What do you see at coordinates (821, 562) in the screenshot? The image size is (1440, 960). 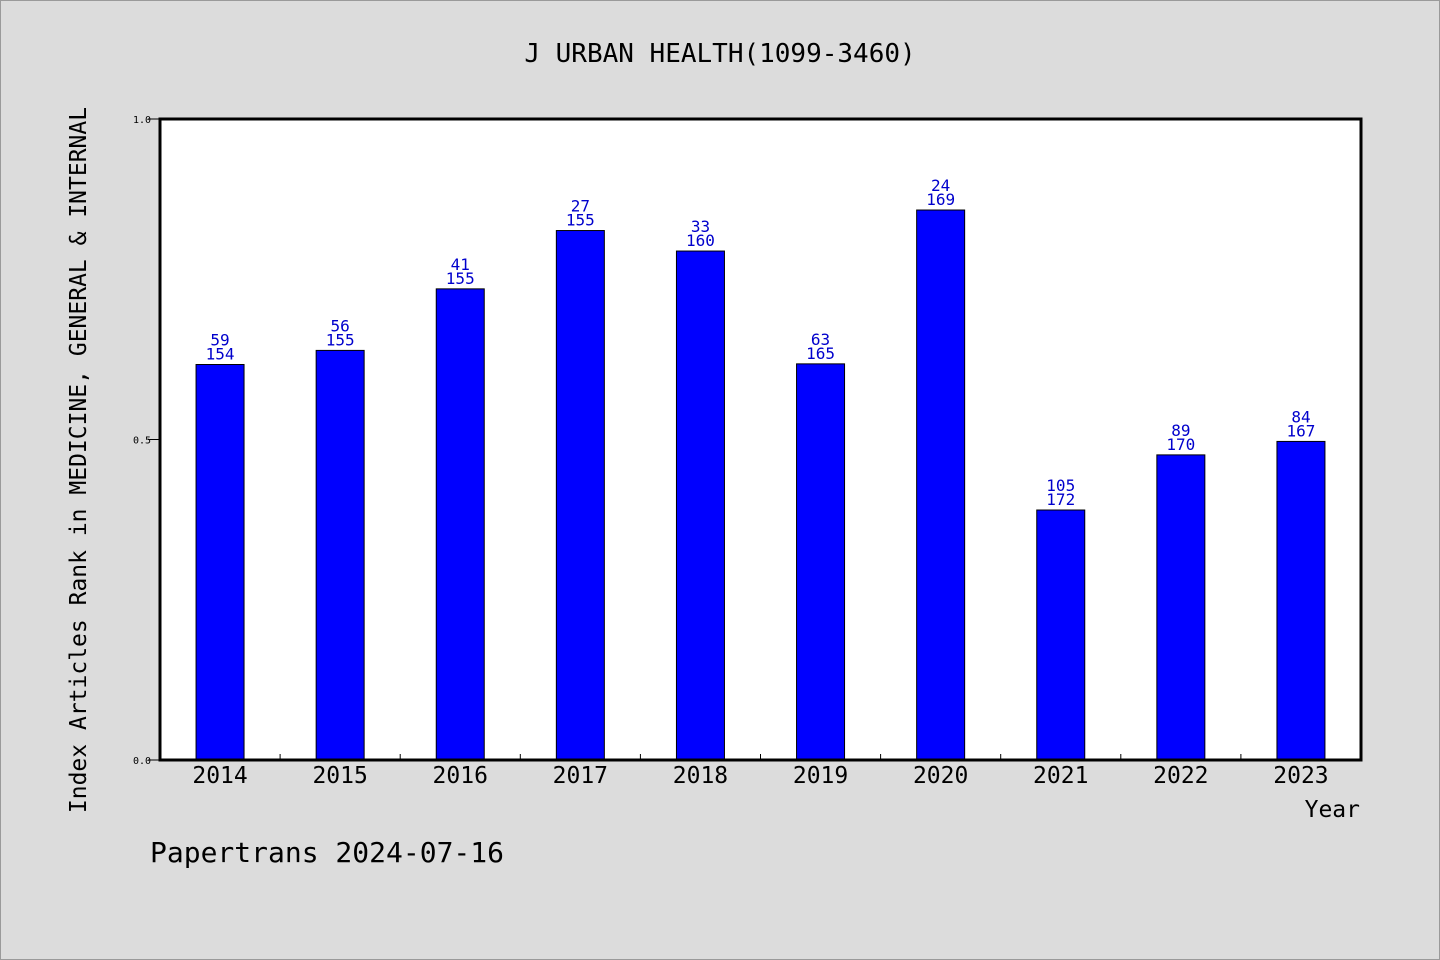 I see `bar-2019` at bounding box center [821, 562].